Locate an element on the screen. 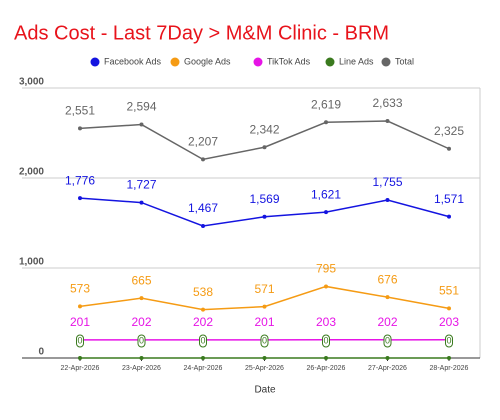 The width and height of the screenshot is (500, 420). data-label: 1,755 is located at coordinates (387, 182).